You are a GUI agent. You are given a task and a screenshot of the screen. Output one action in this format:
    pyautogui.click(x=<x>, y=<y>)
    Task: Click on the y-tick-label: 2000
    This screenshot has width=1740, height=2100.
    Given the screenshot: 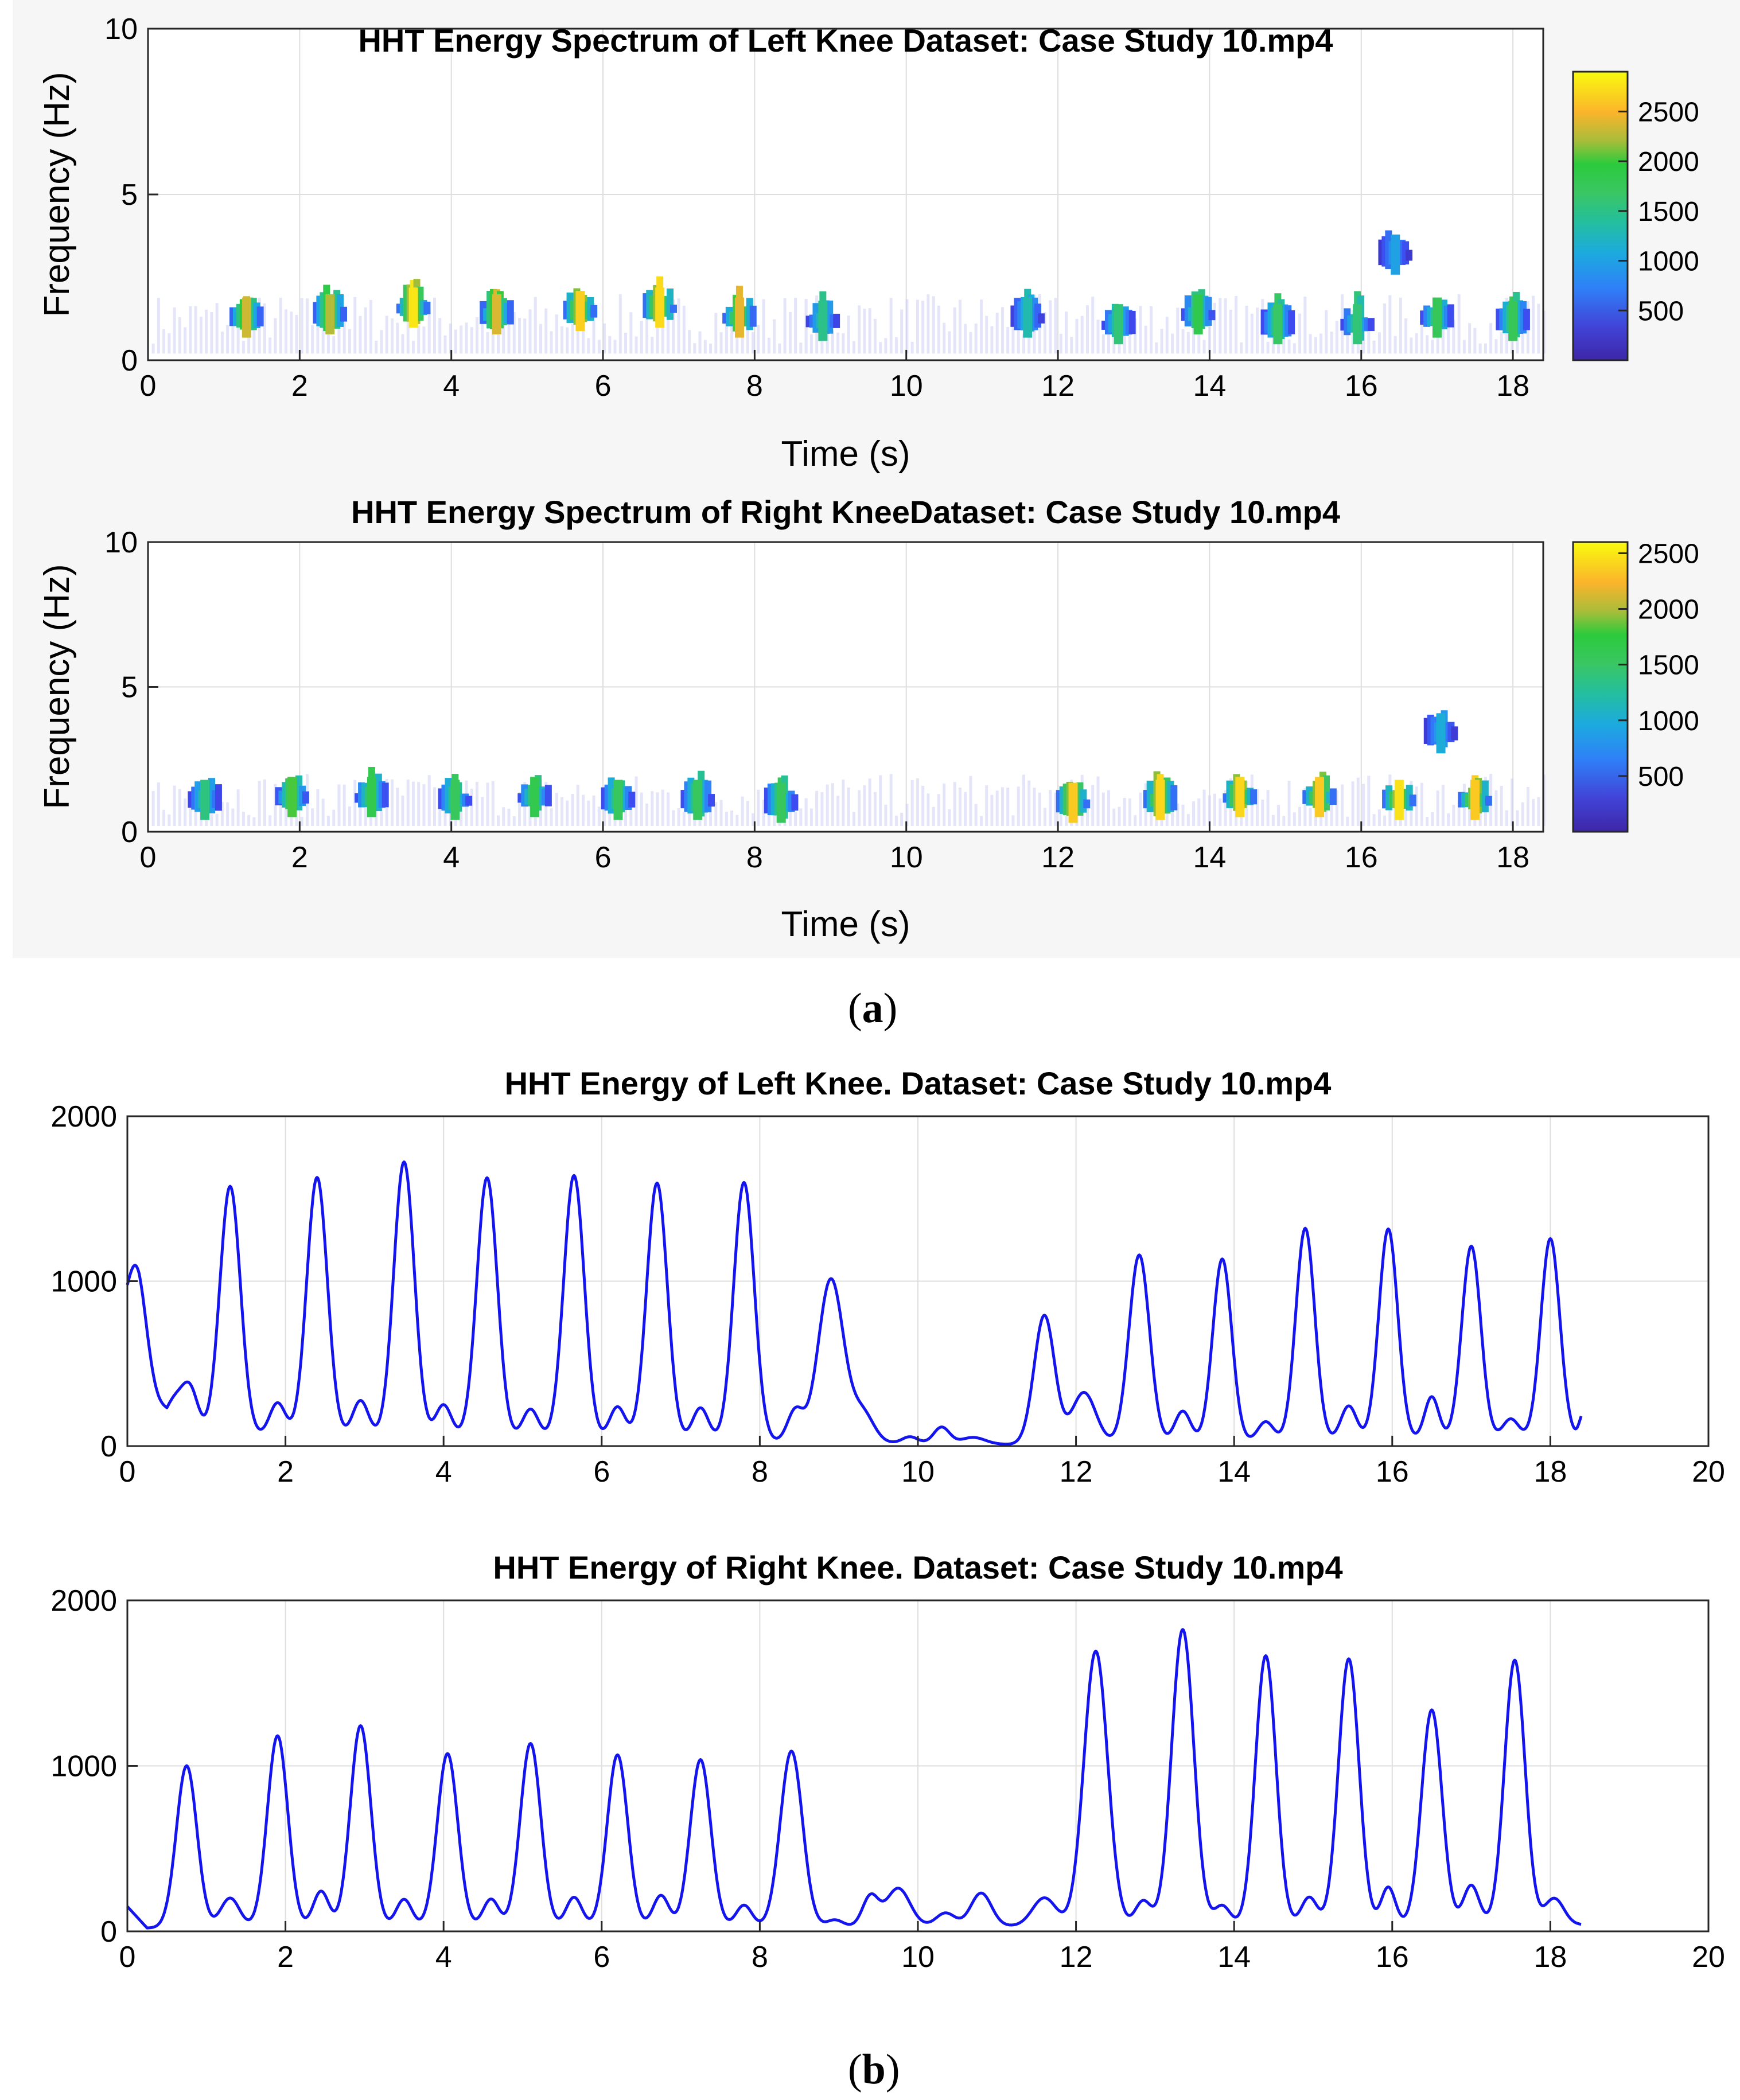 What is the action you would take?
    pyautogui.click(x=84, y=1601)
    